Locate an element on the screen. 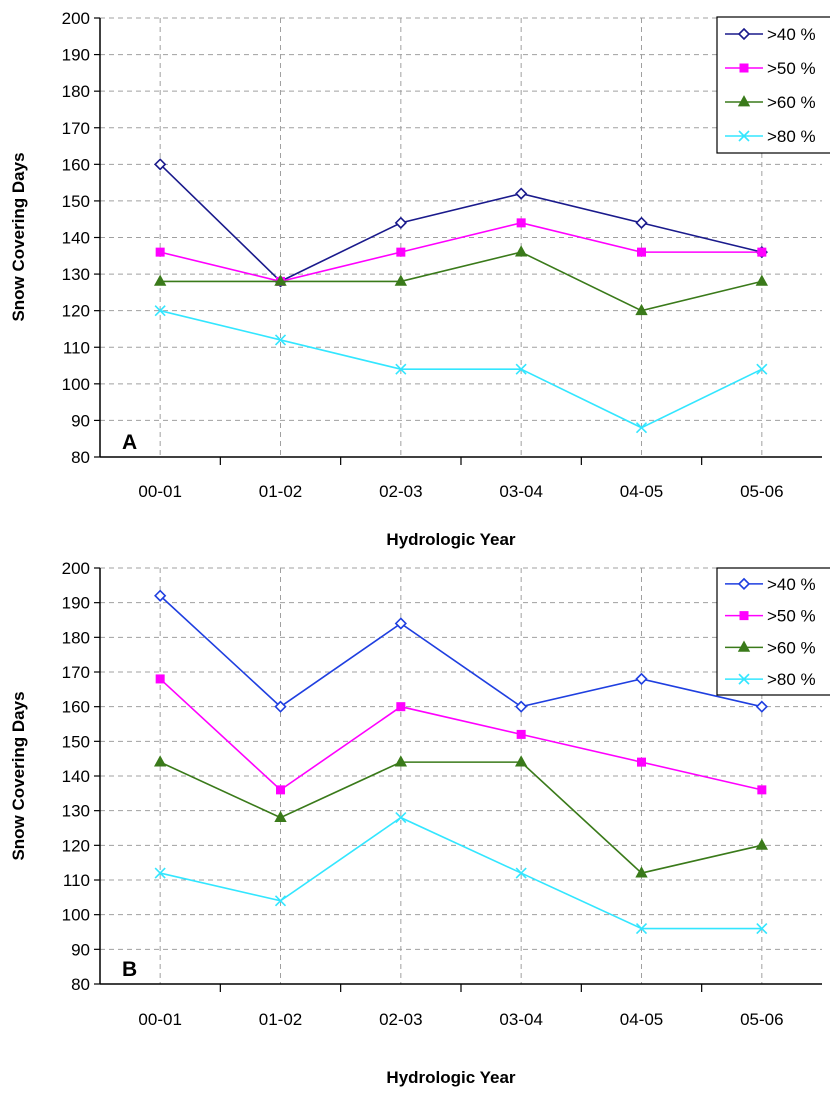  x-tick-label: 04-05 is located at coordinates (641, 491).